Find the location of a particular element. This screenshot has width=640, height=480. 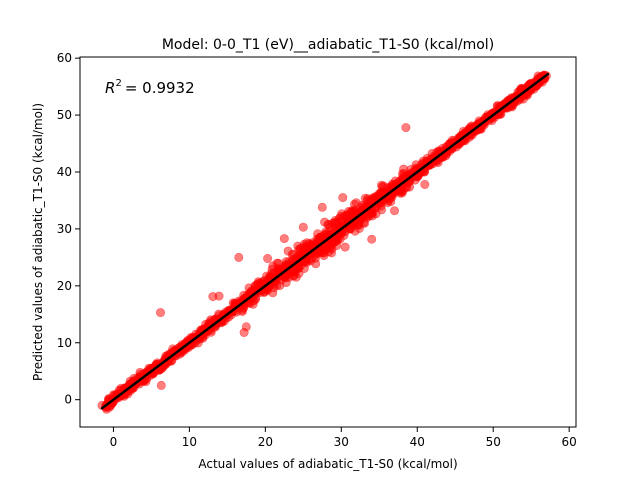

x-tick-label: 30 is located at coordinates (341, 442).